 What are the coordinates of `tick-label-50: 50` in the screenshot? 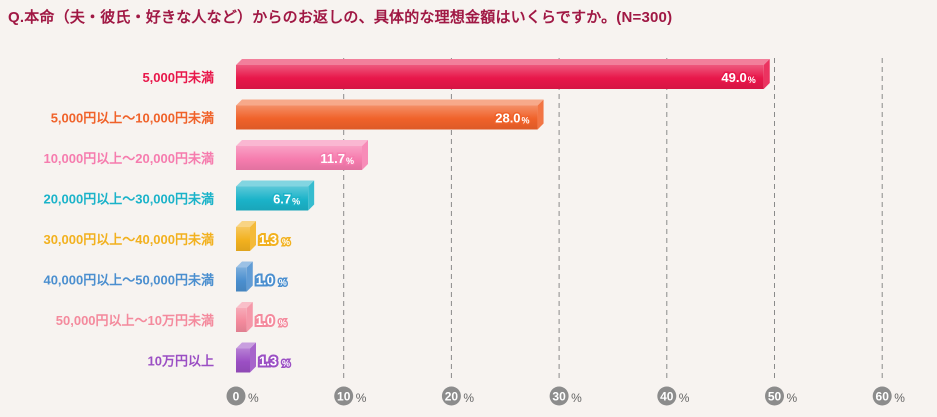 It's located at (775, 397).